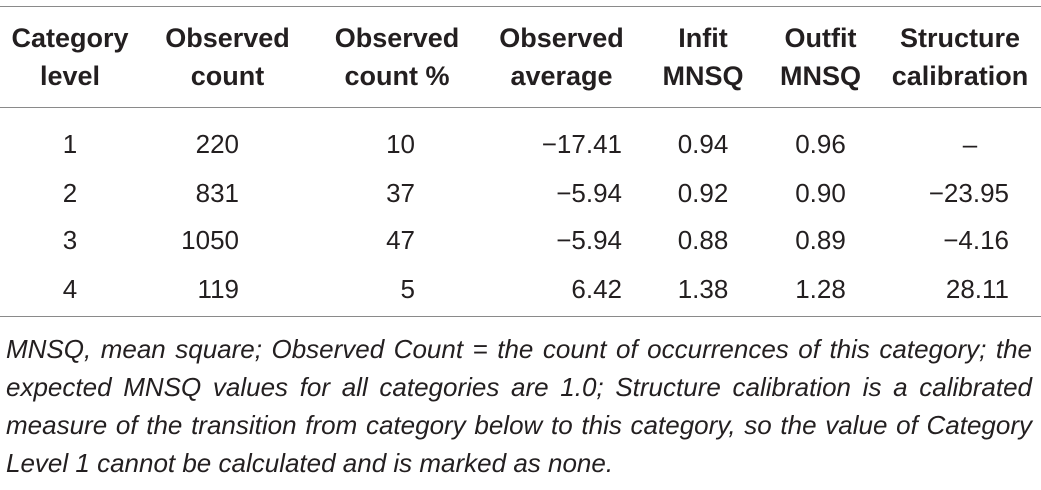 The image size is (1041, 490). I want to click on cell-outfit-mnsq: 1.28, so click(820, 288).